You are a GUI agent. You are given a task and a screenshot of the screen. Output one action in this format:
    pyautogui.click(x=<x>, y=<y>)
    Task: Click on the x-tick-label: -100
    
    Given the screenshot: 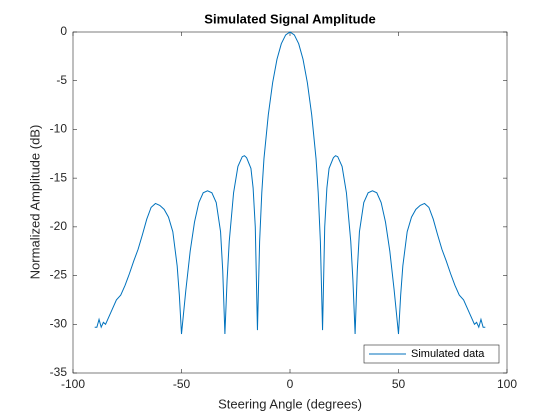 What is the action you would take?
    pyautogui.click(x=73, y=384)
    